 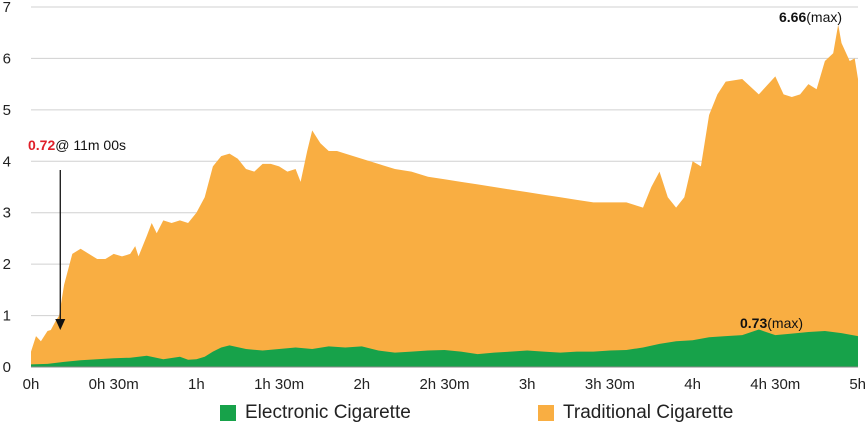 What do you see at coordinates (546, 413) in the screenshot?
I see `legend-swatch-traditional` at bounding box center [546, 413].